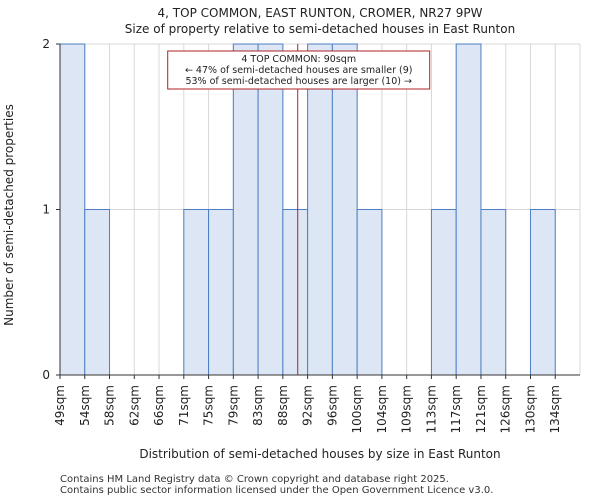 The height and width of the screenshot is (500, 600). What do you see at coordinates (209, 405) in the screenshot?
I see `x-tick-label: 75sqm` at bounding box center [209, 405].